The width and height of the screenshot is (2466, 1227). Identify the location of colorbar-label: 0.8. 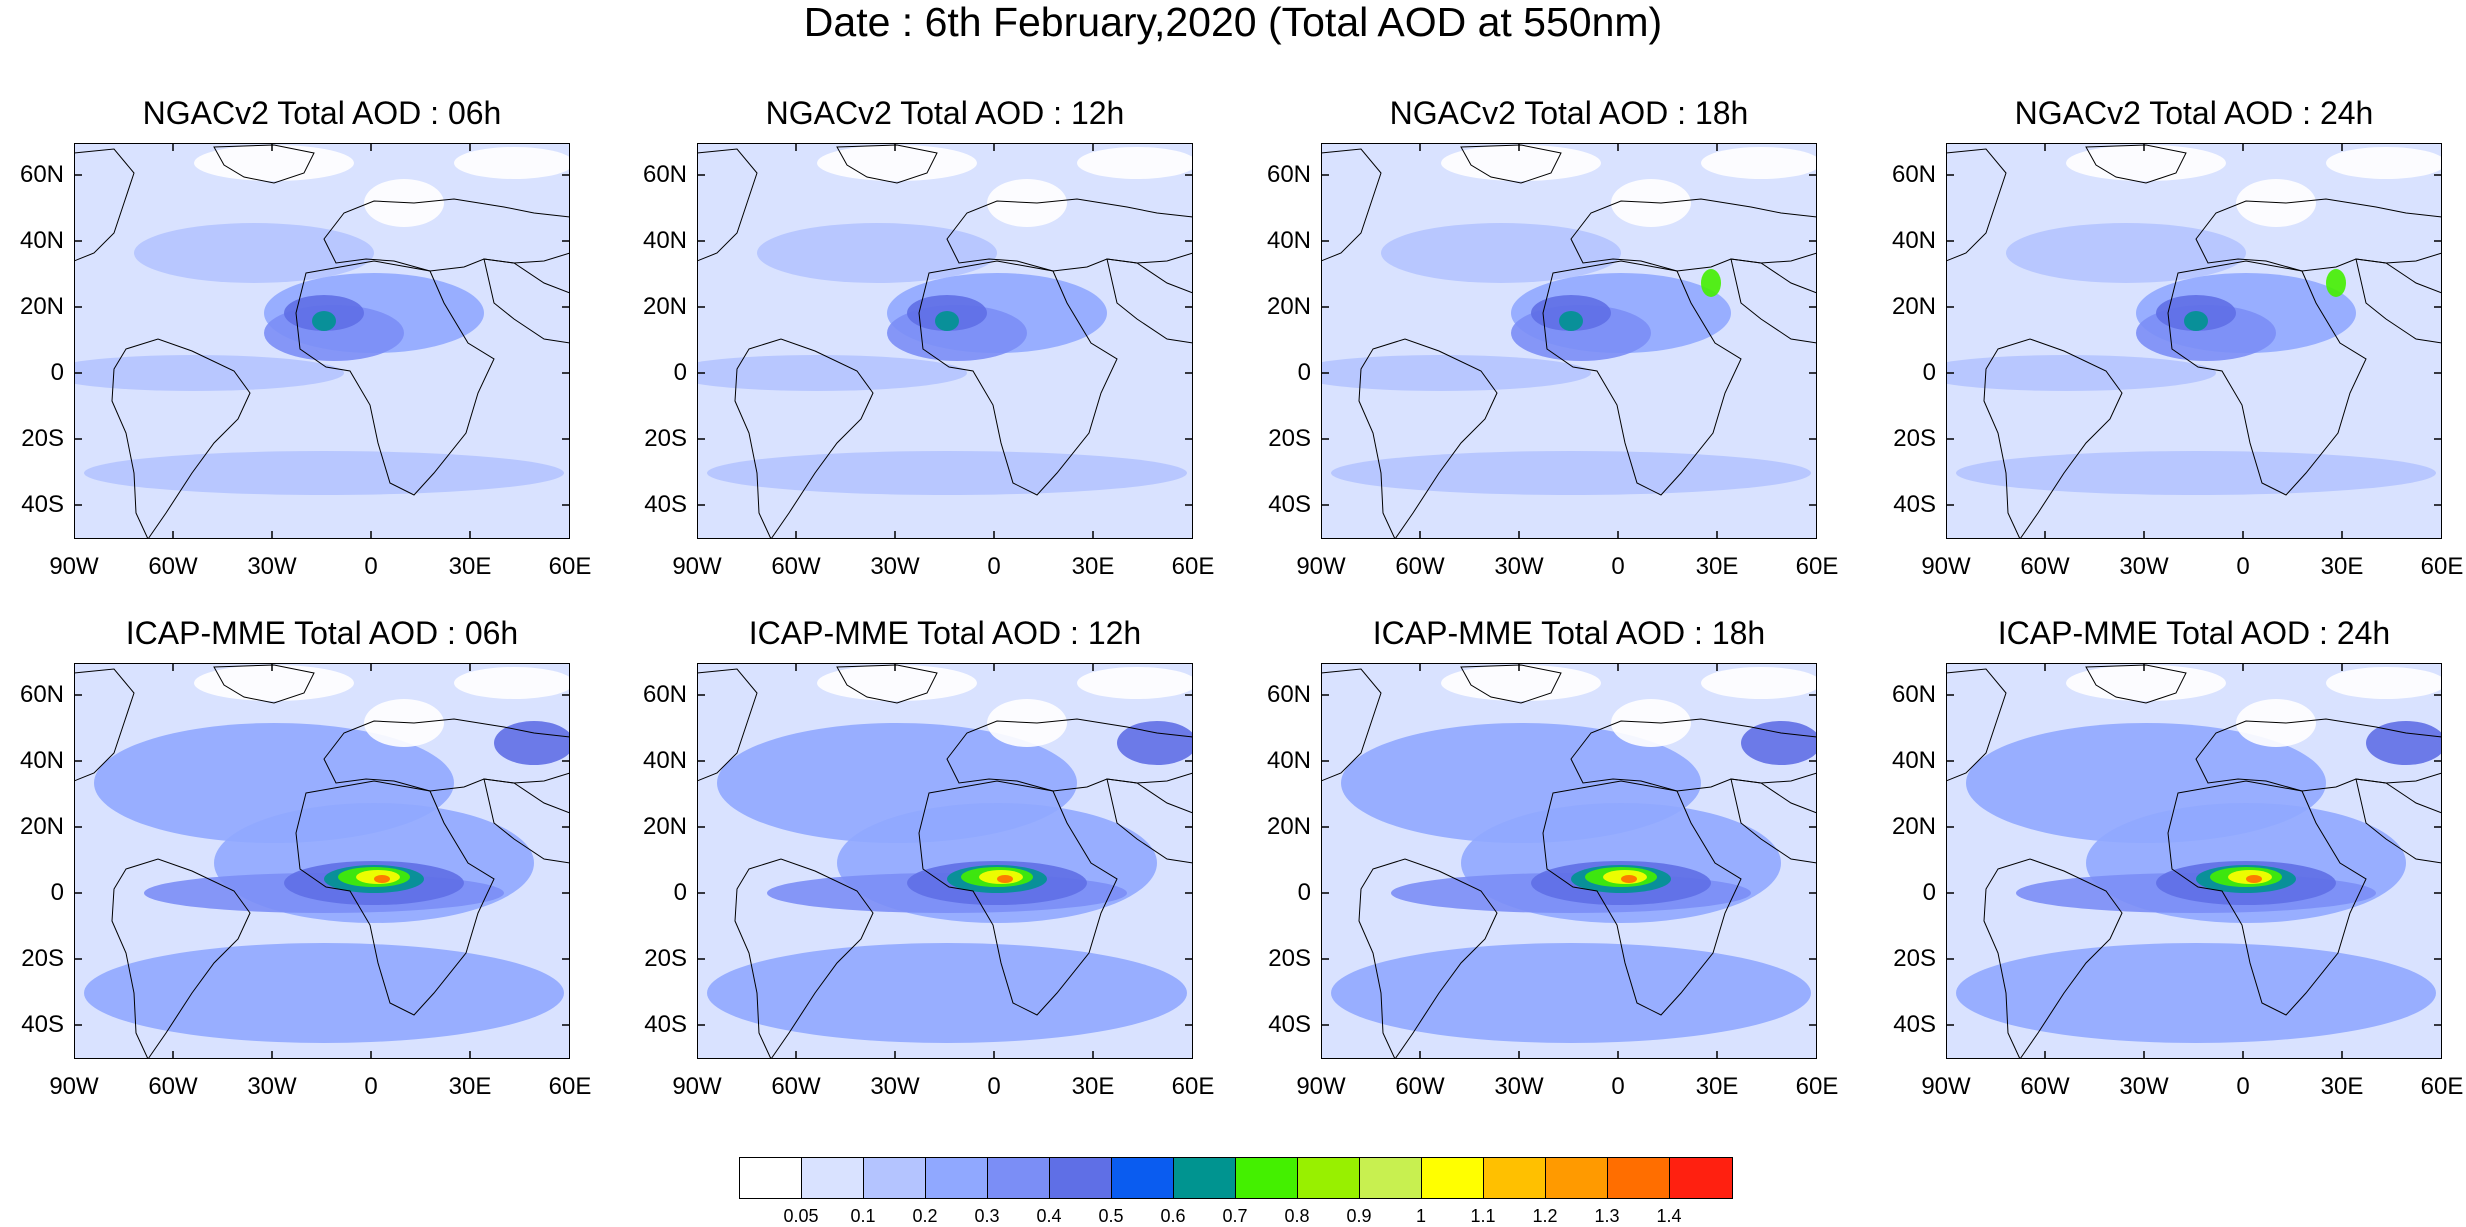
(1297, 1216).